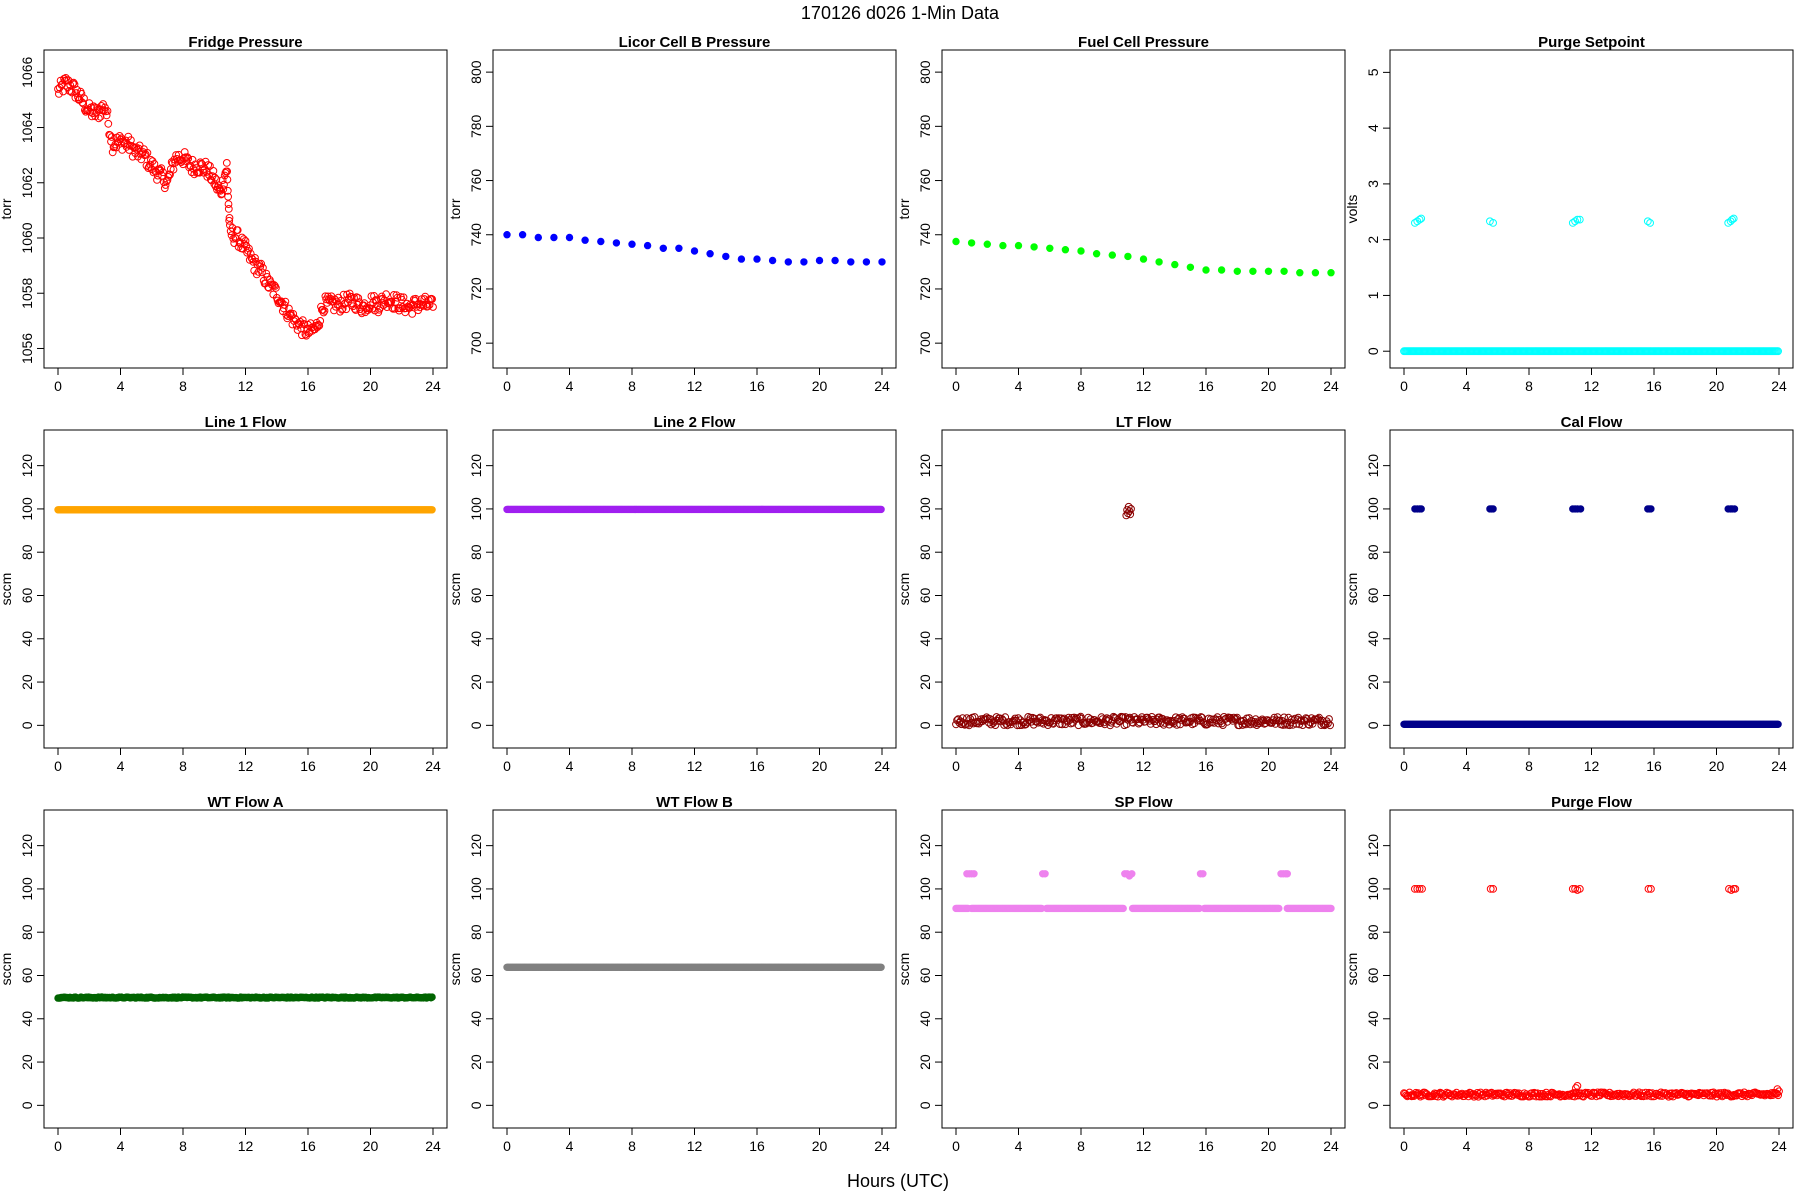 This screenshot has width=1800, height=1200. I want to click on y-tick-label: 800, so click(476, 72).